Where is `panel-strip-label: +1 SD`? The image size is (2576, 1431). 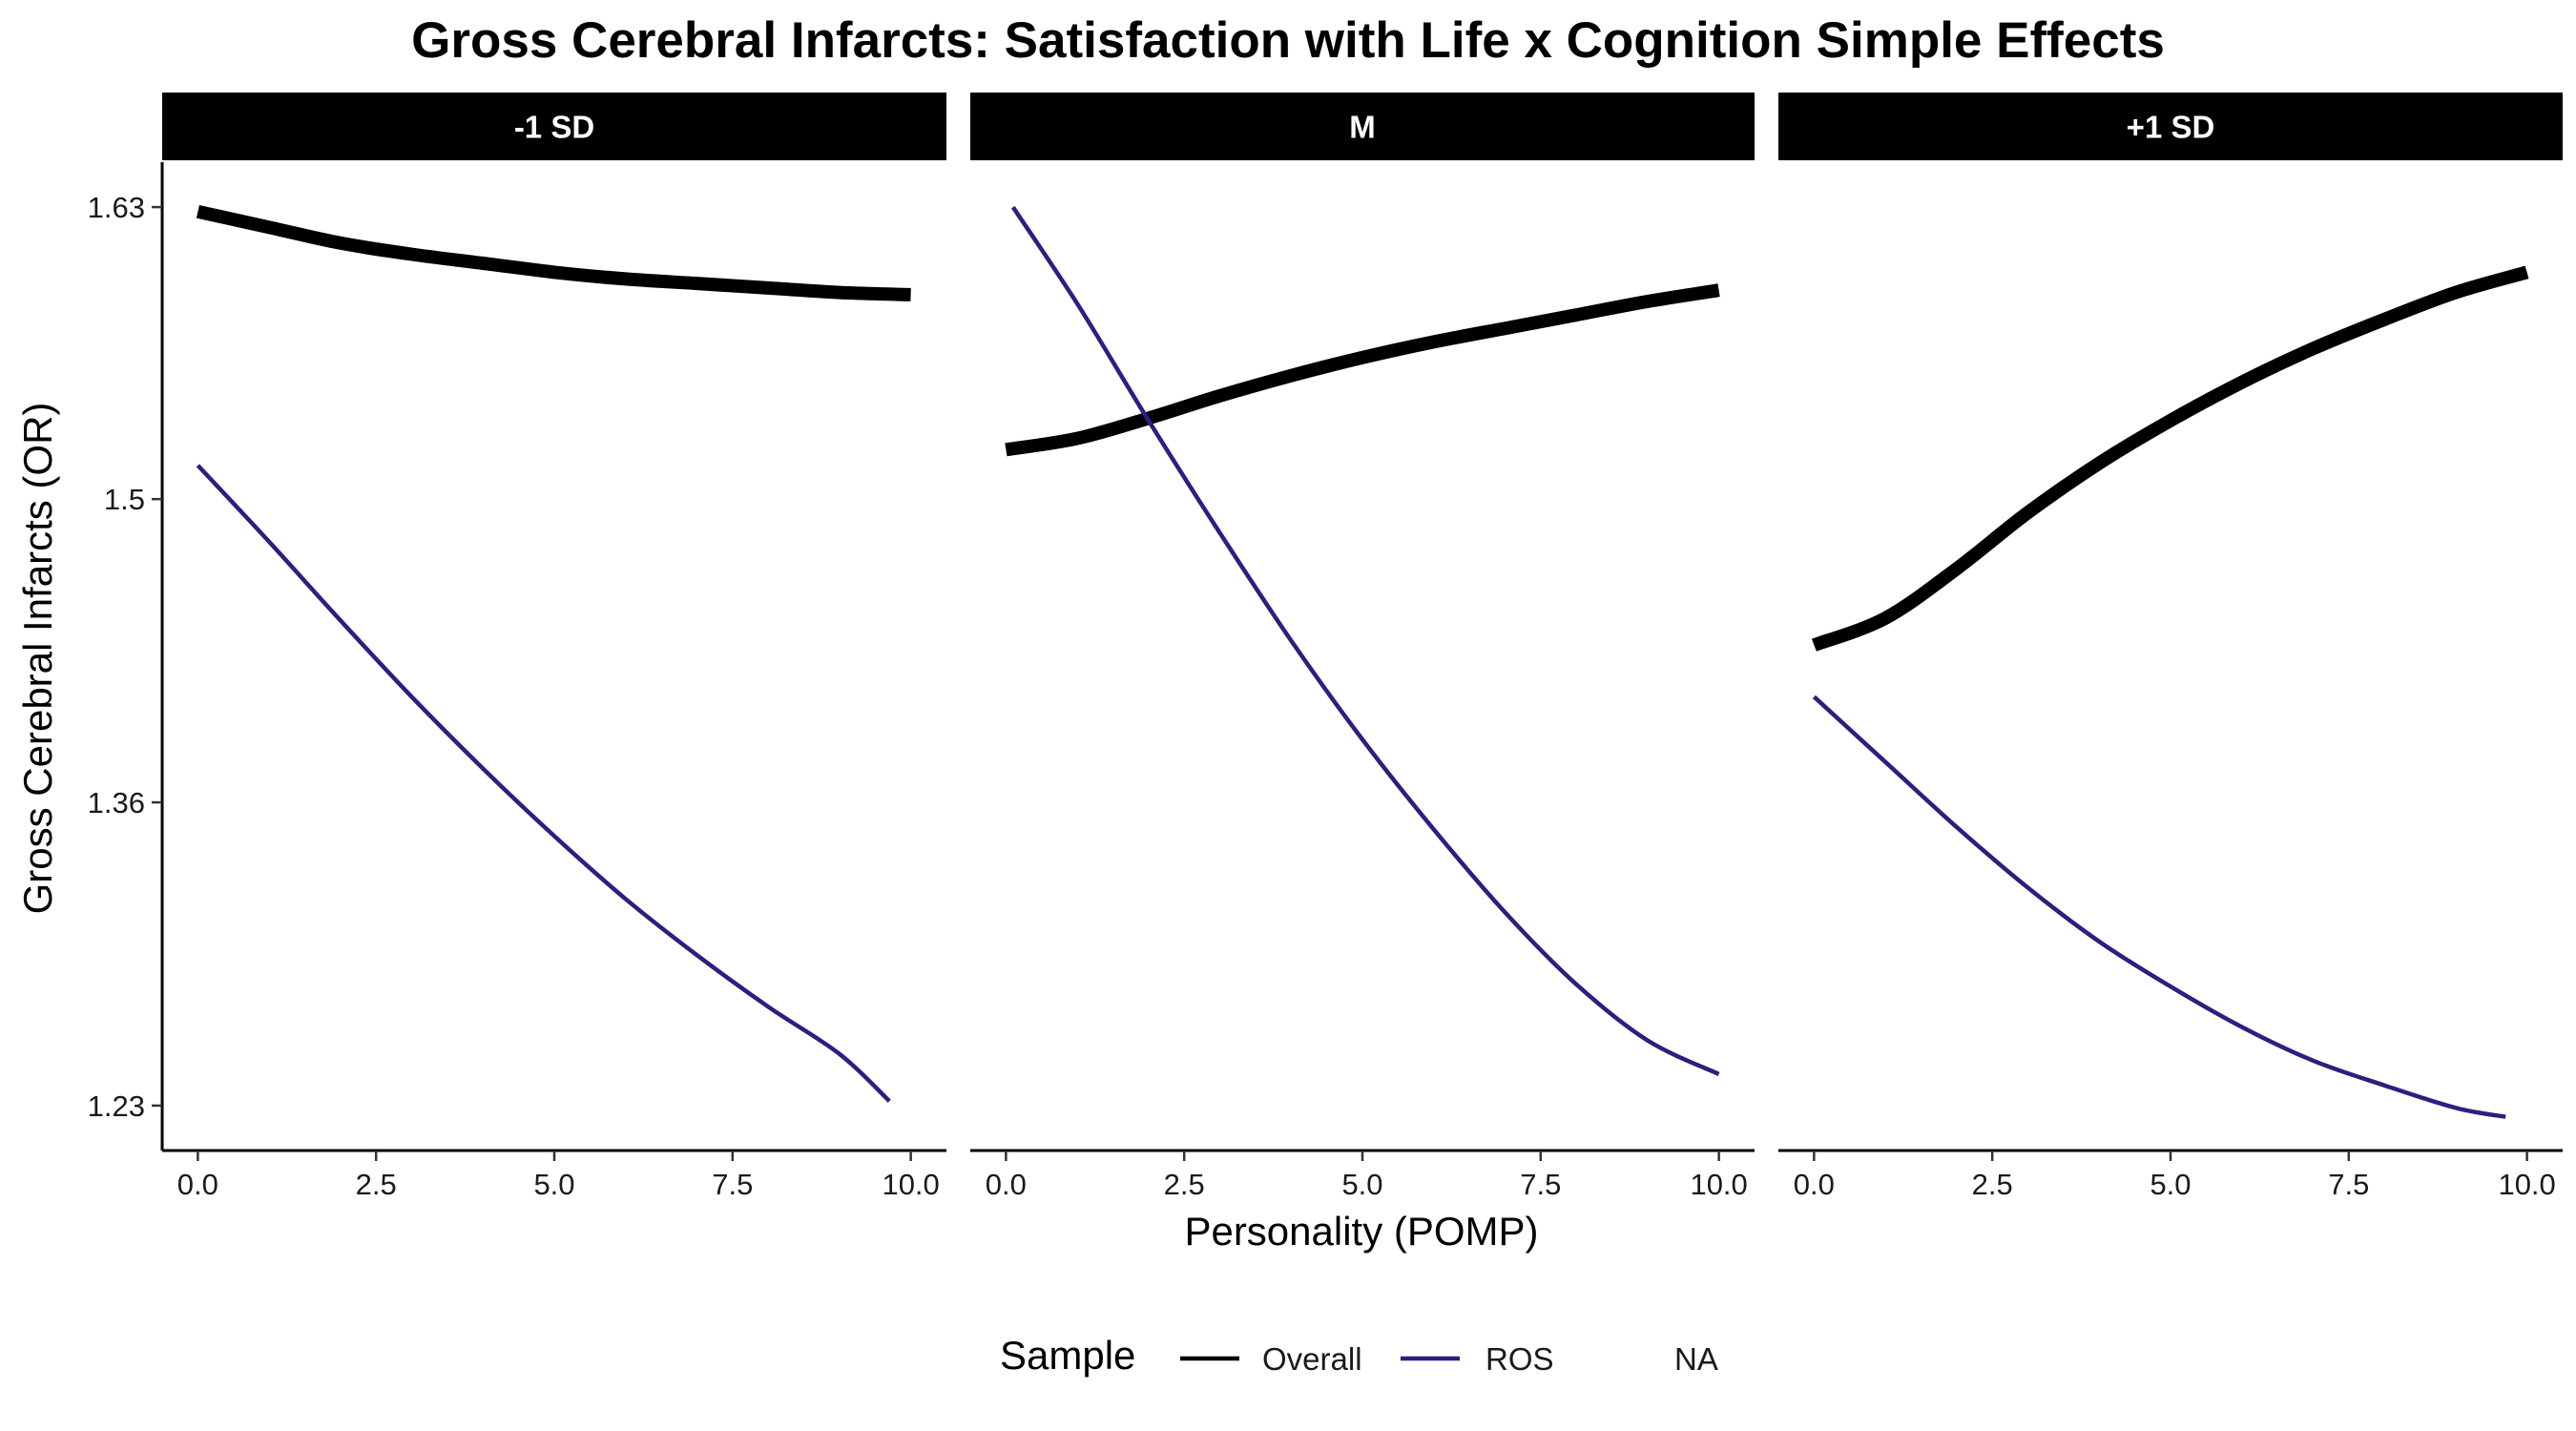
panel-strip-label: +1 SD is located at coordinates (2171, 127).